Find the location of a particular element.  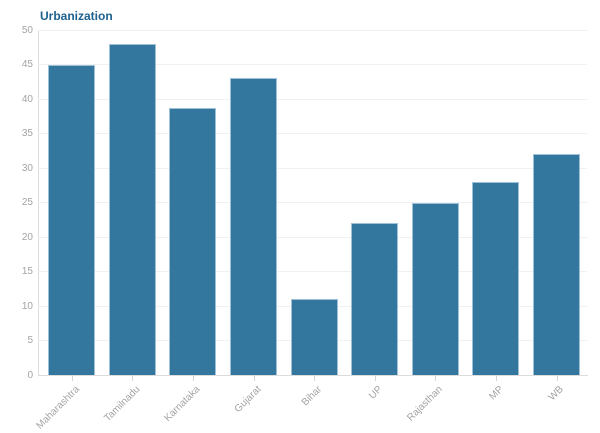

y-axis-label: 40 is located at coordinates (27, 99).